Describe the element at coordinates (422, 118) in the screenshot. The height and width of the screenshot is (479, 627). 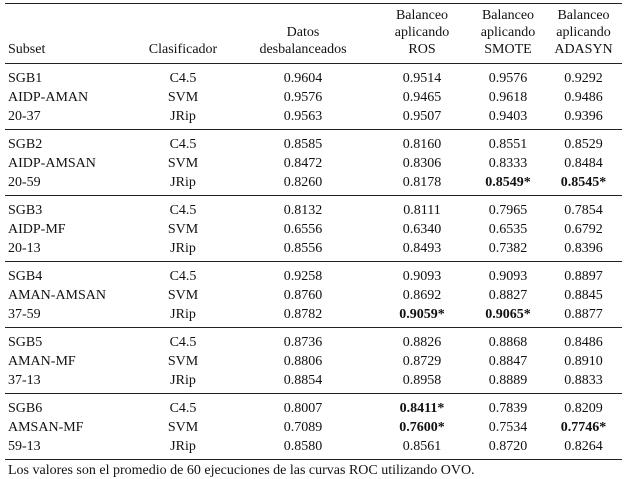
I see `value-cell: 0.9507` at that location.